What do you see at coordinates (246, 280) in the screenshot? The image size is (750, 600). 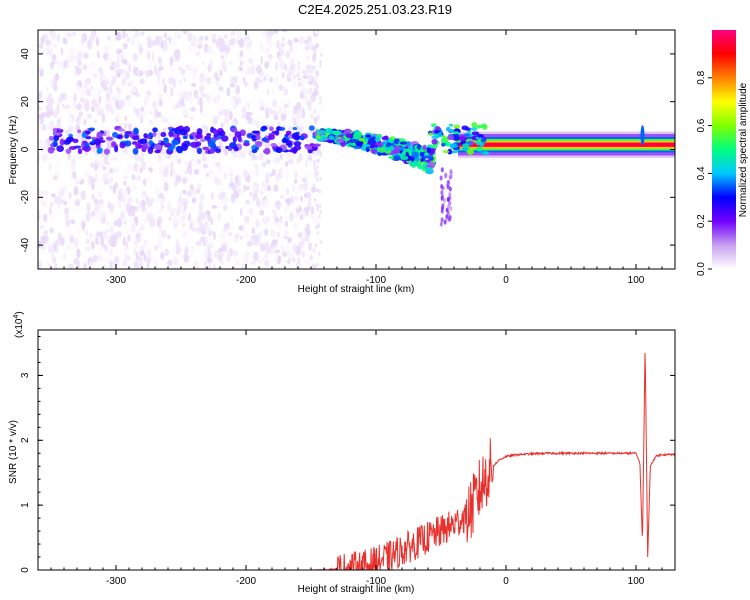 I see `x-tick-label: -200` at bounding box center [246, 280].